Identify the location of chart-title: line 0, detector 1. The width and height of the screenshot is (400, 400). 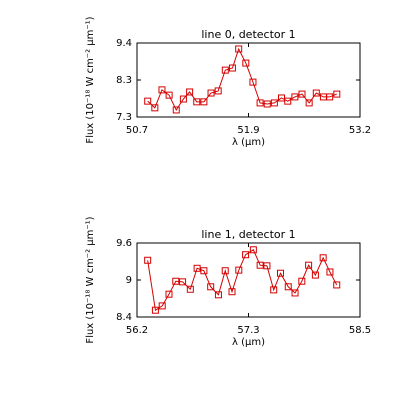
(248, 34).